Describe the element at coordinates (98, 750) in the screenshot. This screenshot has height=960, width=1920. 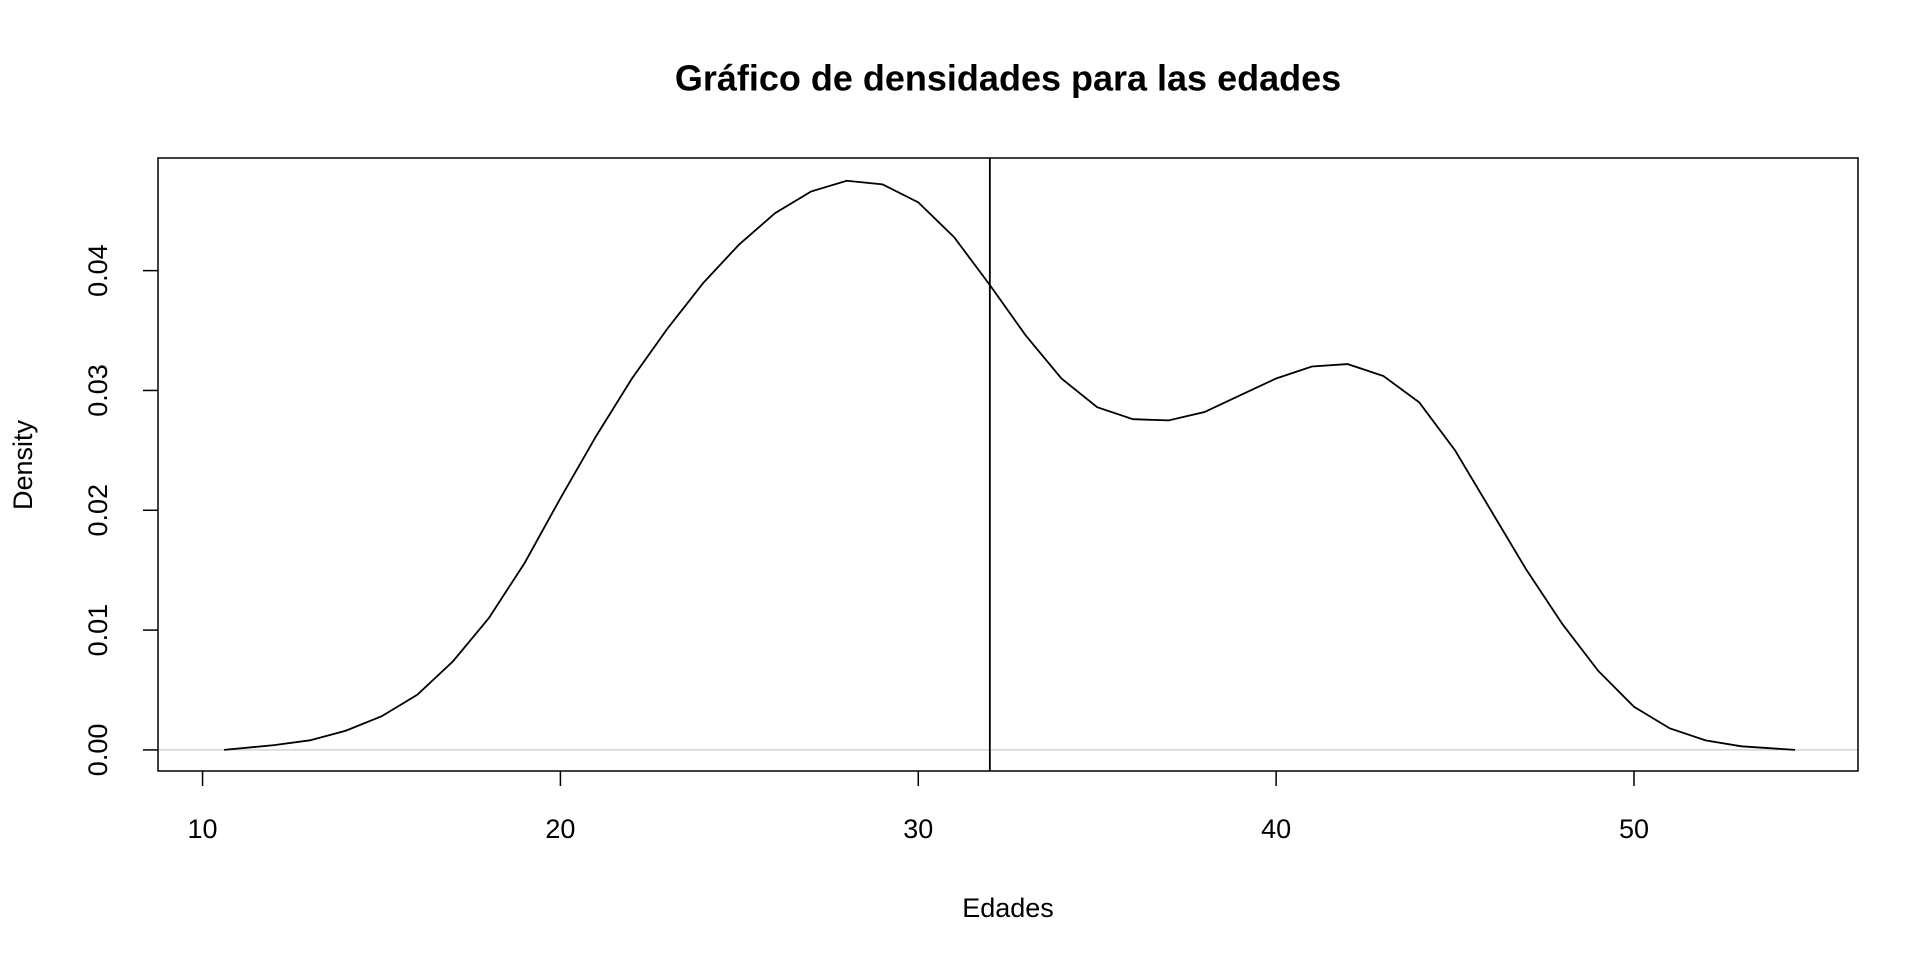
I see `y-tick-label: 0.00` at that location.